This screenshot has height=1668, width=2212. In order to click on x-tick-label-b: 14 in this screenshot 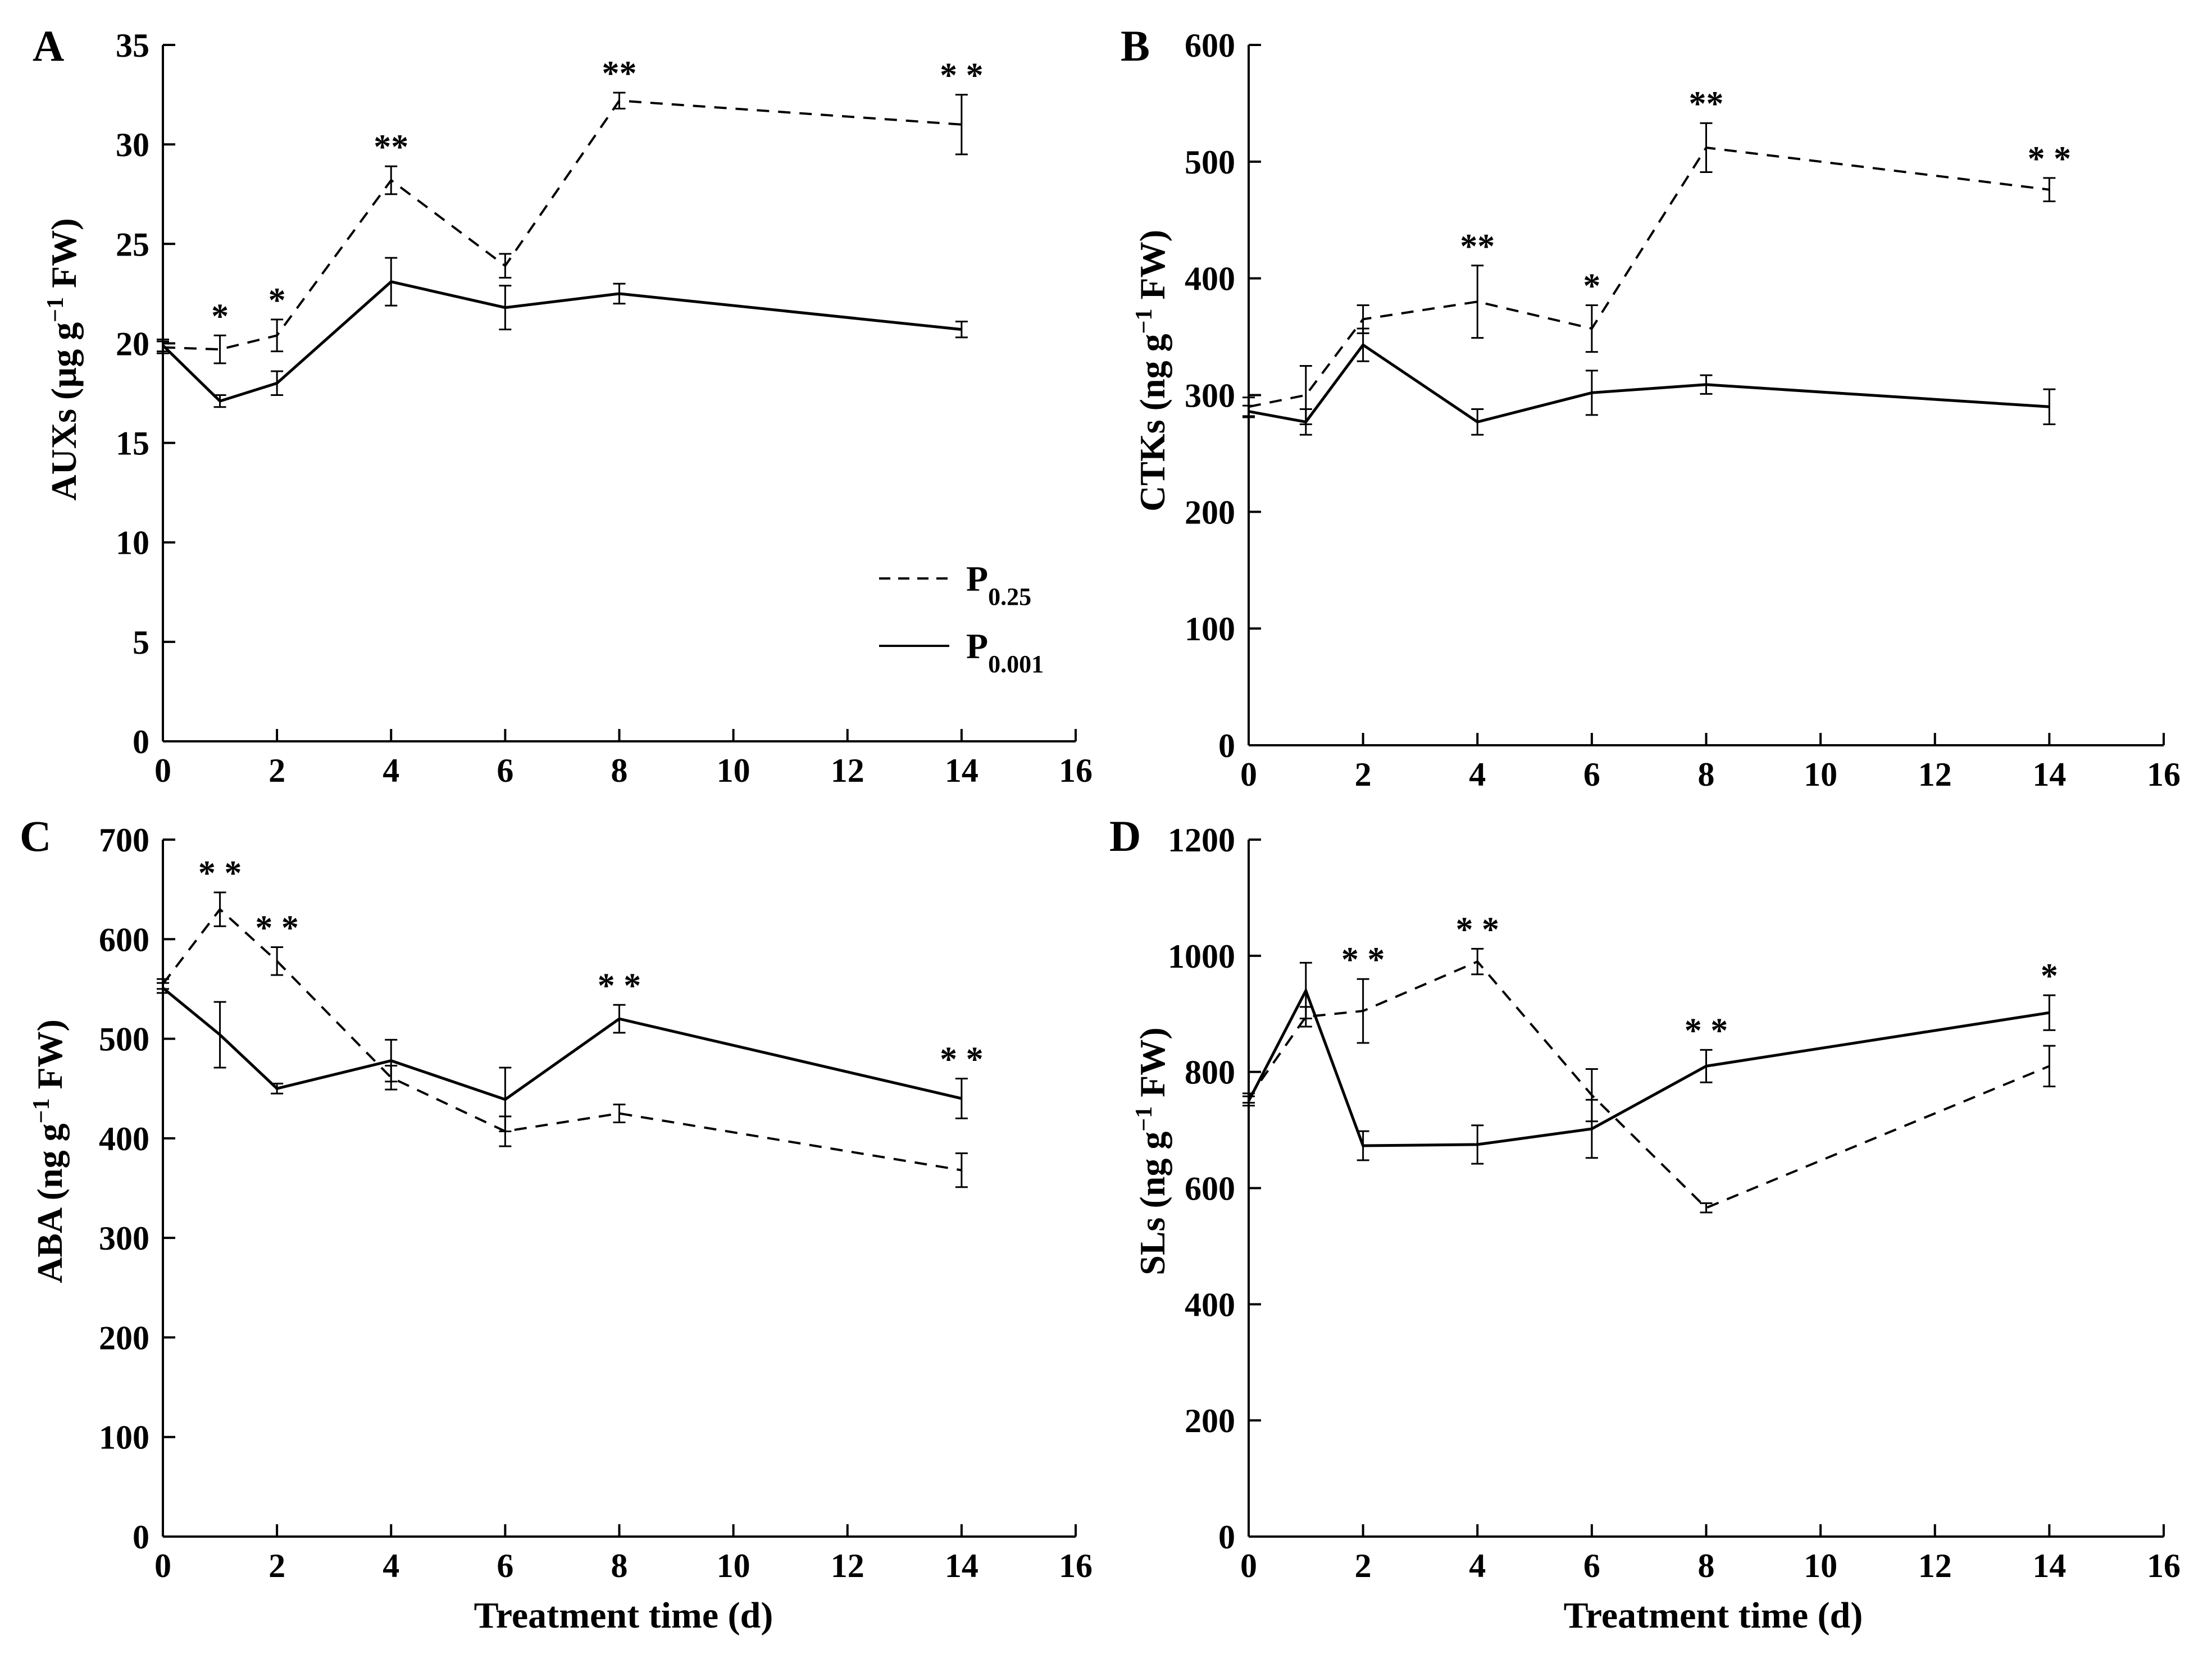, I will do `click(2049, 774)`.